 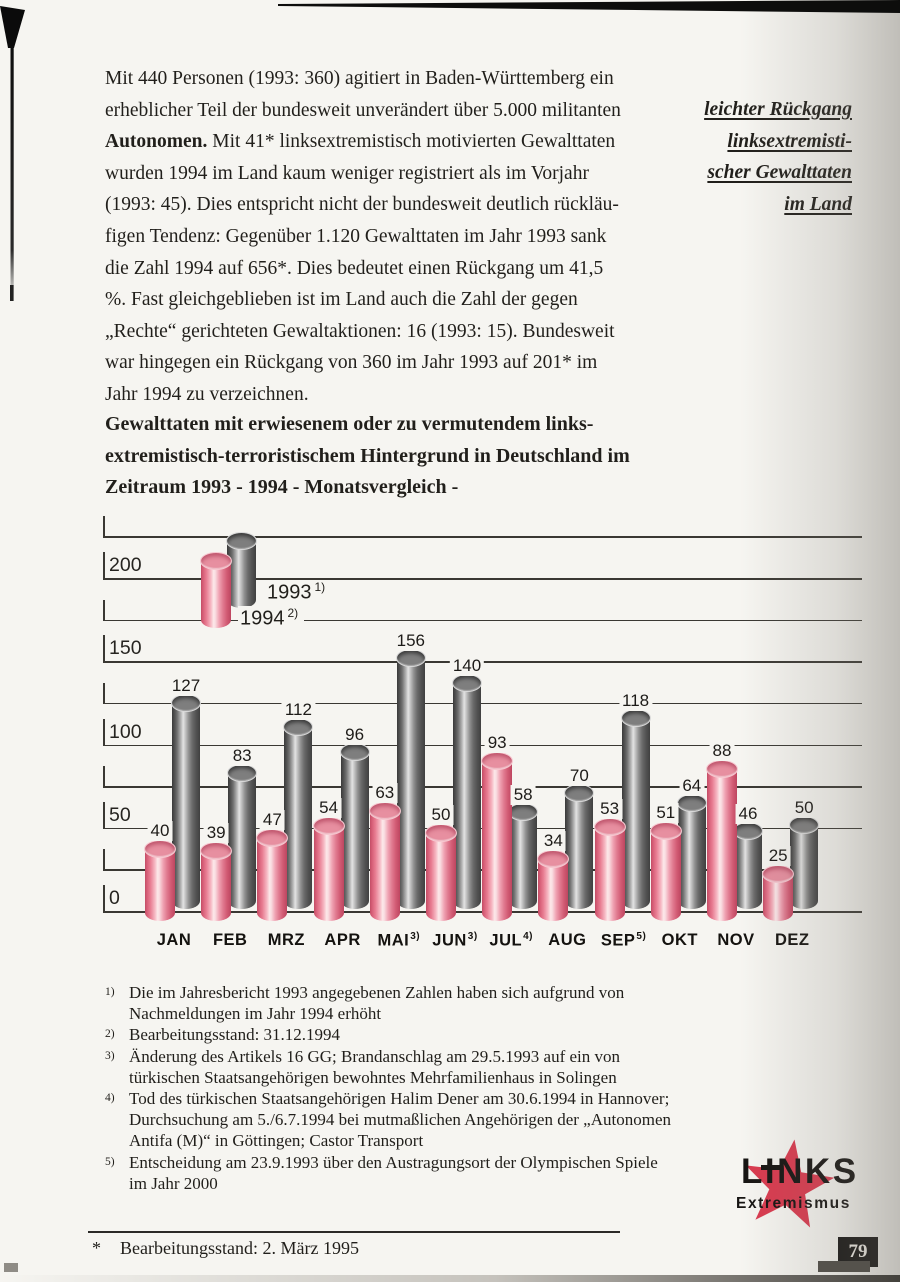 I want to click on value-label-1994: 88, so click(x=722, y=751).